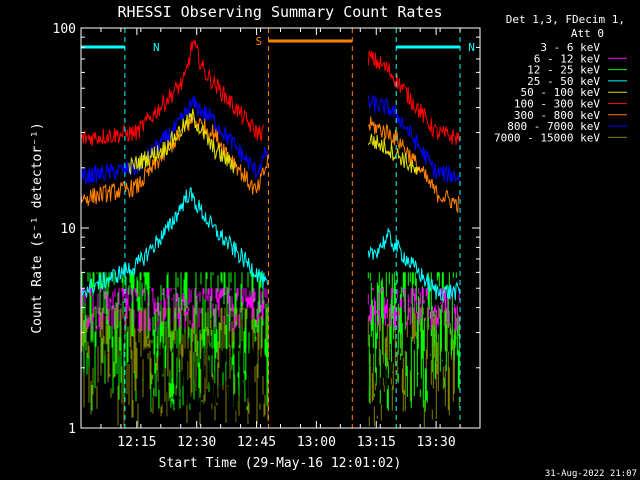  I want to click on chart-title: RHESSI Observing Summary Count Rates, so click(279, 12).